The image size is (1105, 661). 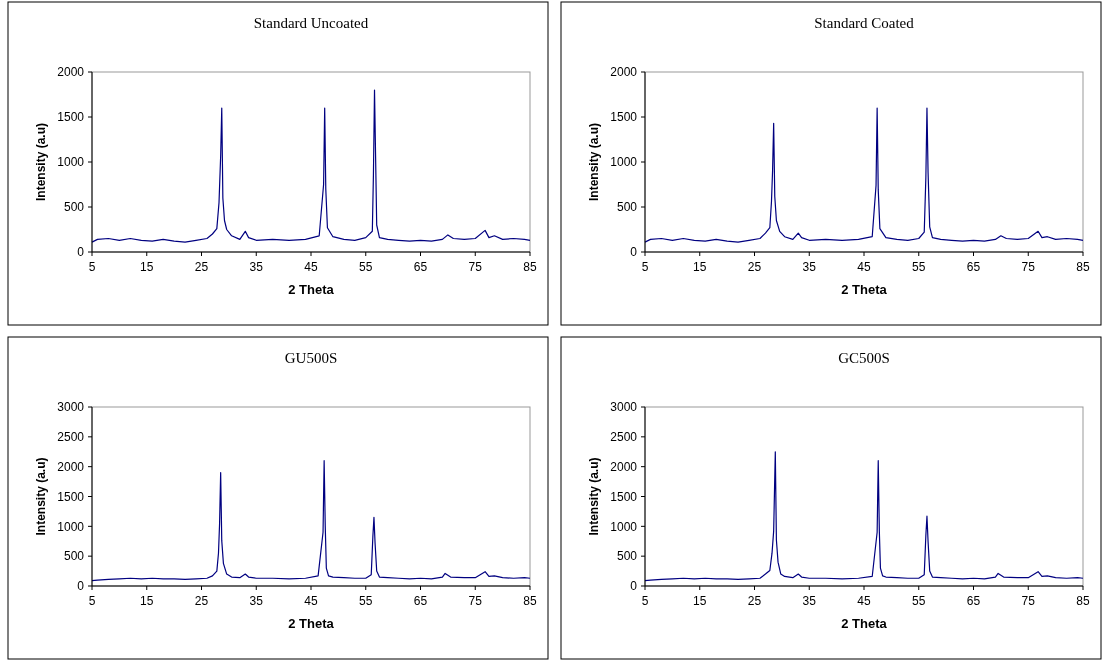 What do you see at coordinates (311, 358) in the screenshot?
I see `chart-title: GU500S` at bounding box center [311, 358].